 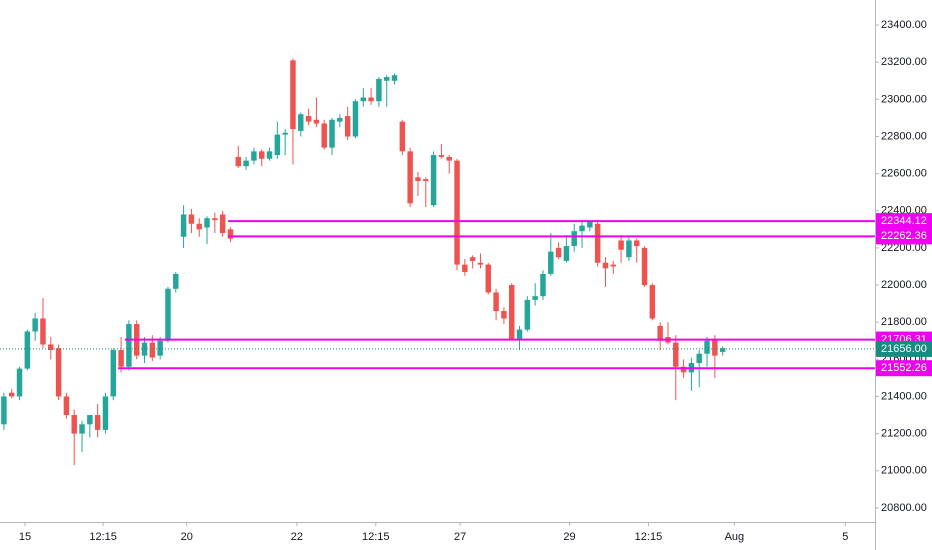 What do you see at coordinates (904, 434) in the screenshot?
I see `y-tick-label: 21200.00` at bounding box center [904, 434].